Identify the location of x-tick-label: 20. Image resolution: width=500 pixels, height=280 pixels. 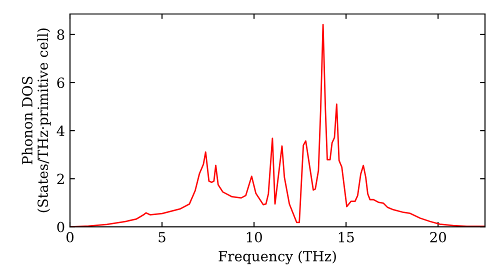
(438, 237).